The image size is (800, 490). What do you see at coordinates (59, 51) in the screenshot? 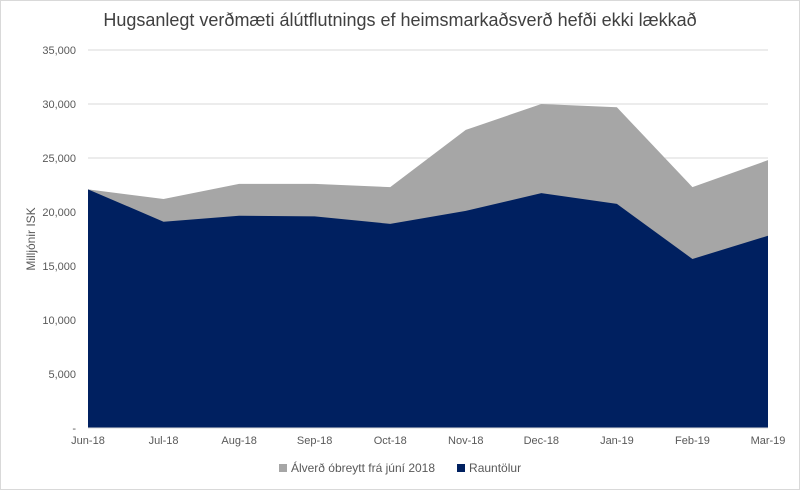
I see `y-tick-label: 35,000` at bounding box center [59, 51].